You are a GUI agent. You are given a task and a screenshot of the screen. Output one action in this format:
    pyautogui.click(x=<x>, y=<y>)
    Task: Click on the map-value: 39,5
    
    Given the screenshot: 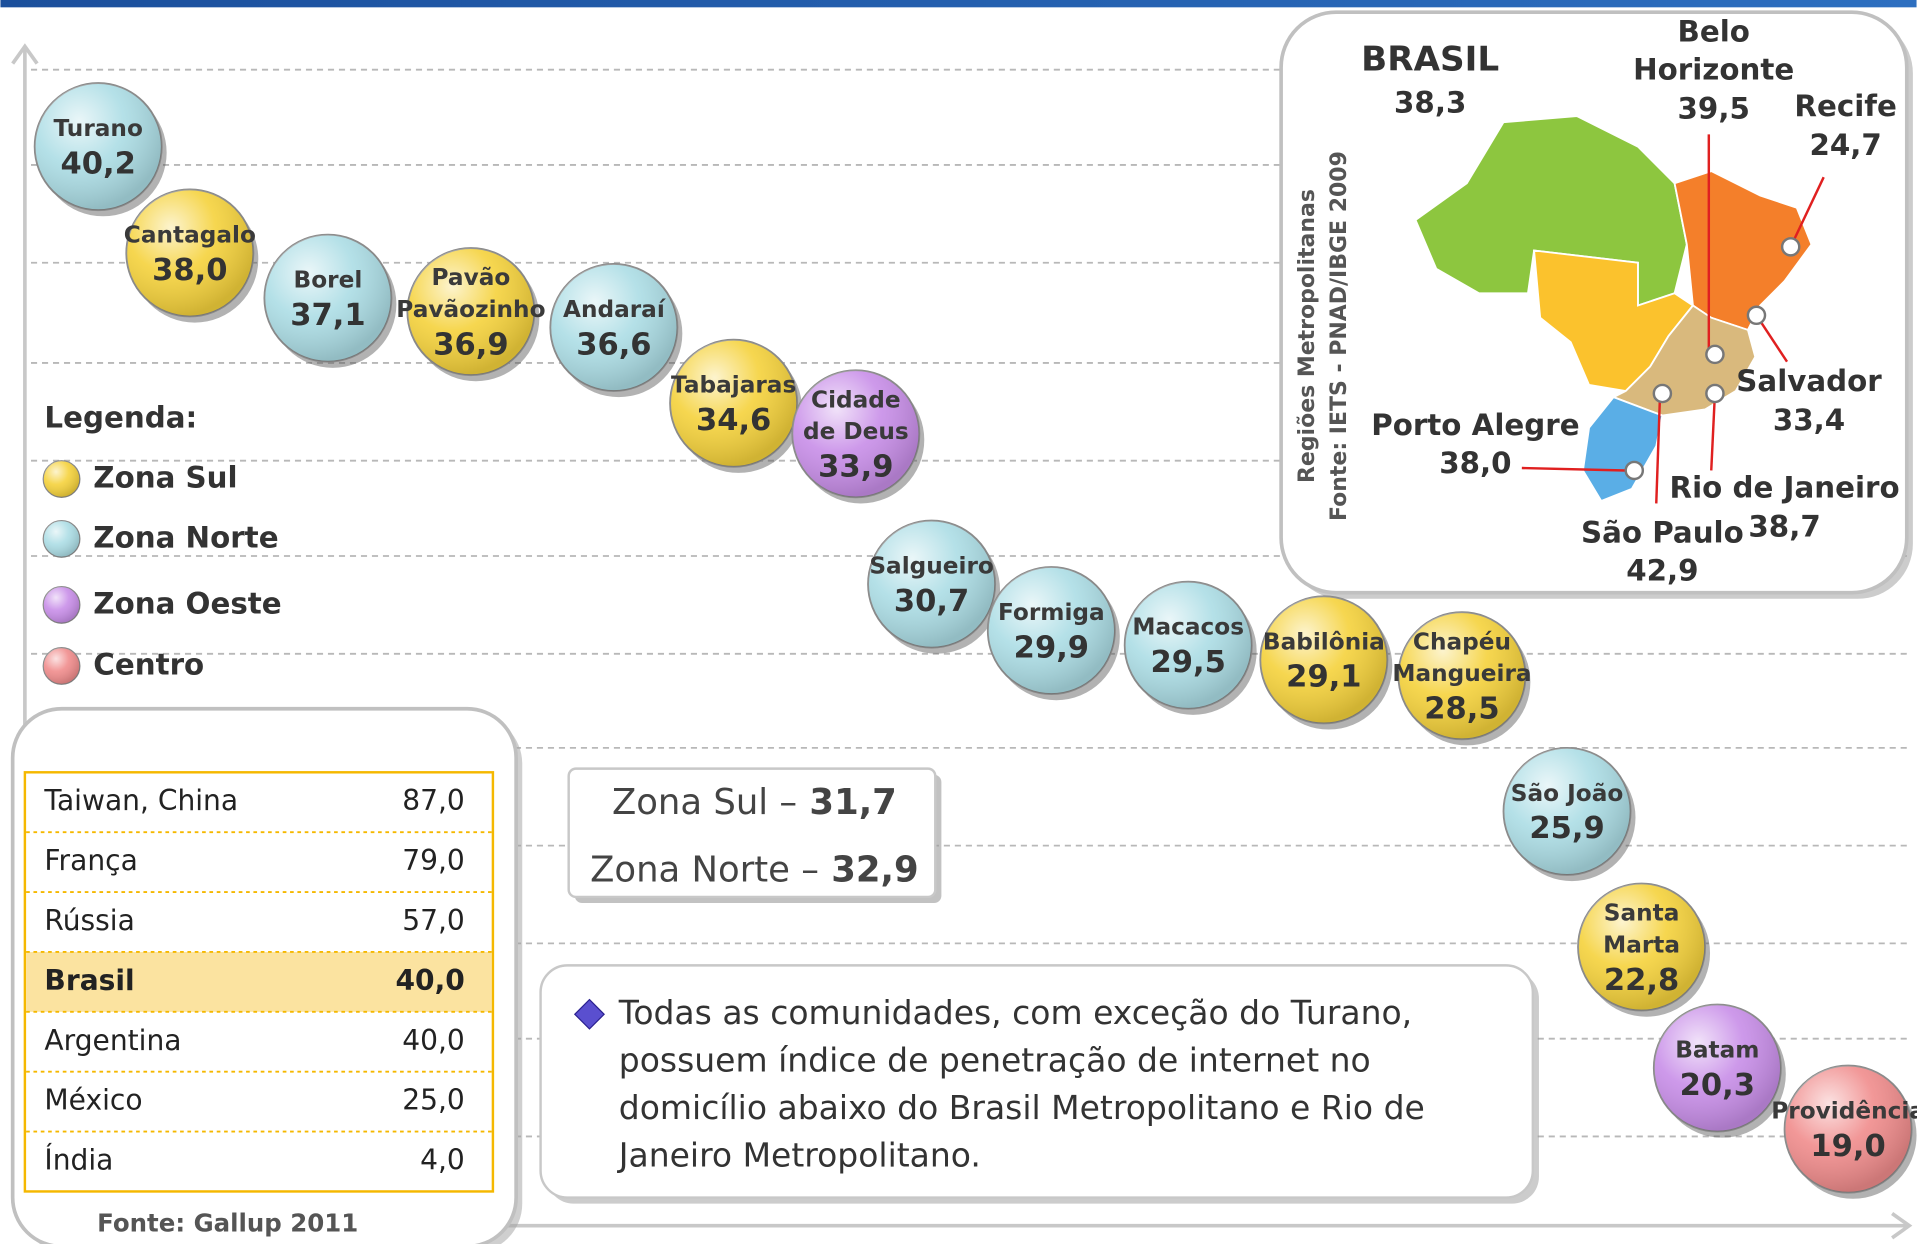 What is the action you would take?
    pyautogui.click(x=1714, y=108)
    